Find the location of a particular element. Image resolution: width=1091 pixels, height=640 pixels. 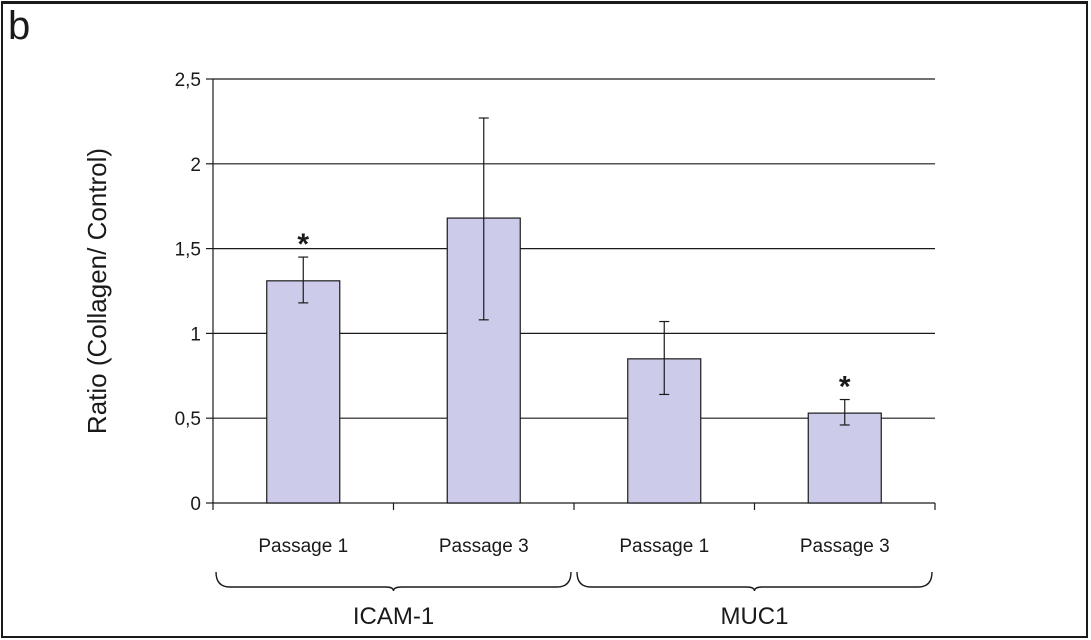

y-tick-label: 2,5 is located at coordinates (188, 80).